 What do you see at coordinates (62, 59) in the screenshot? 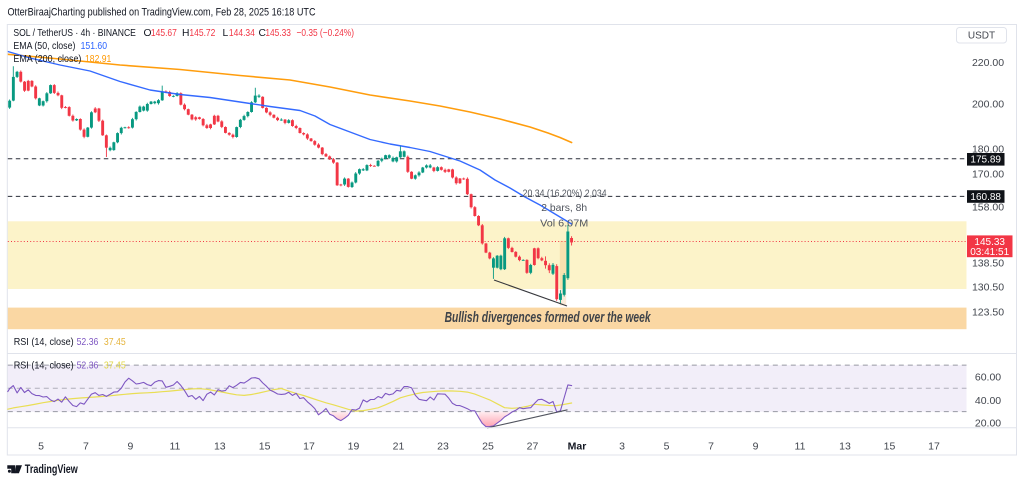
I see `svg-text:EMA (200, close)182.91: EMA (200, close) 182.91` at bounding box center [62, 59].